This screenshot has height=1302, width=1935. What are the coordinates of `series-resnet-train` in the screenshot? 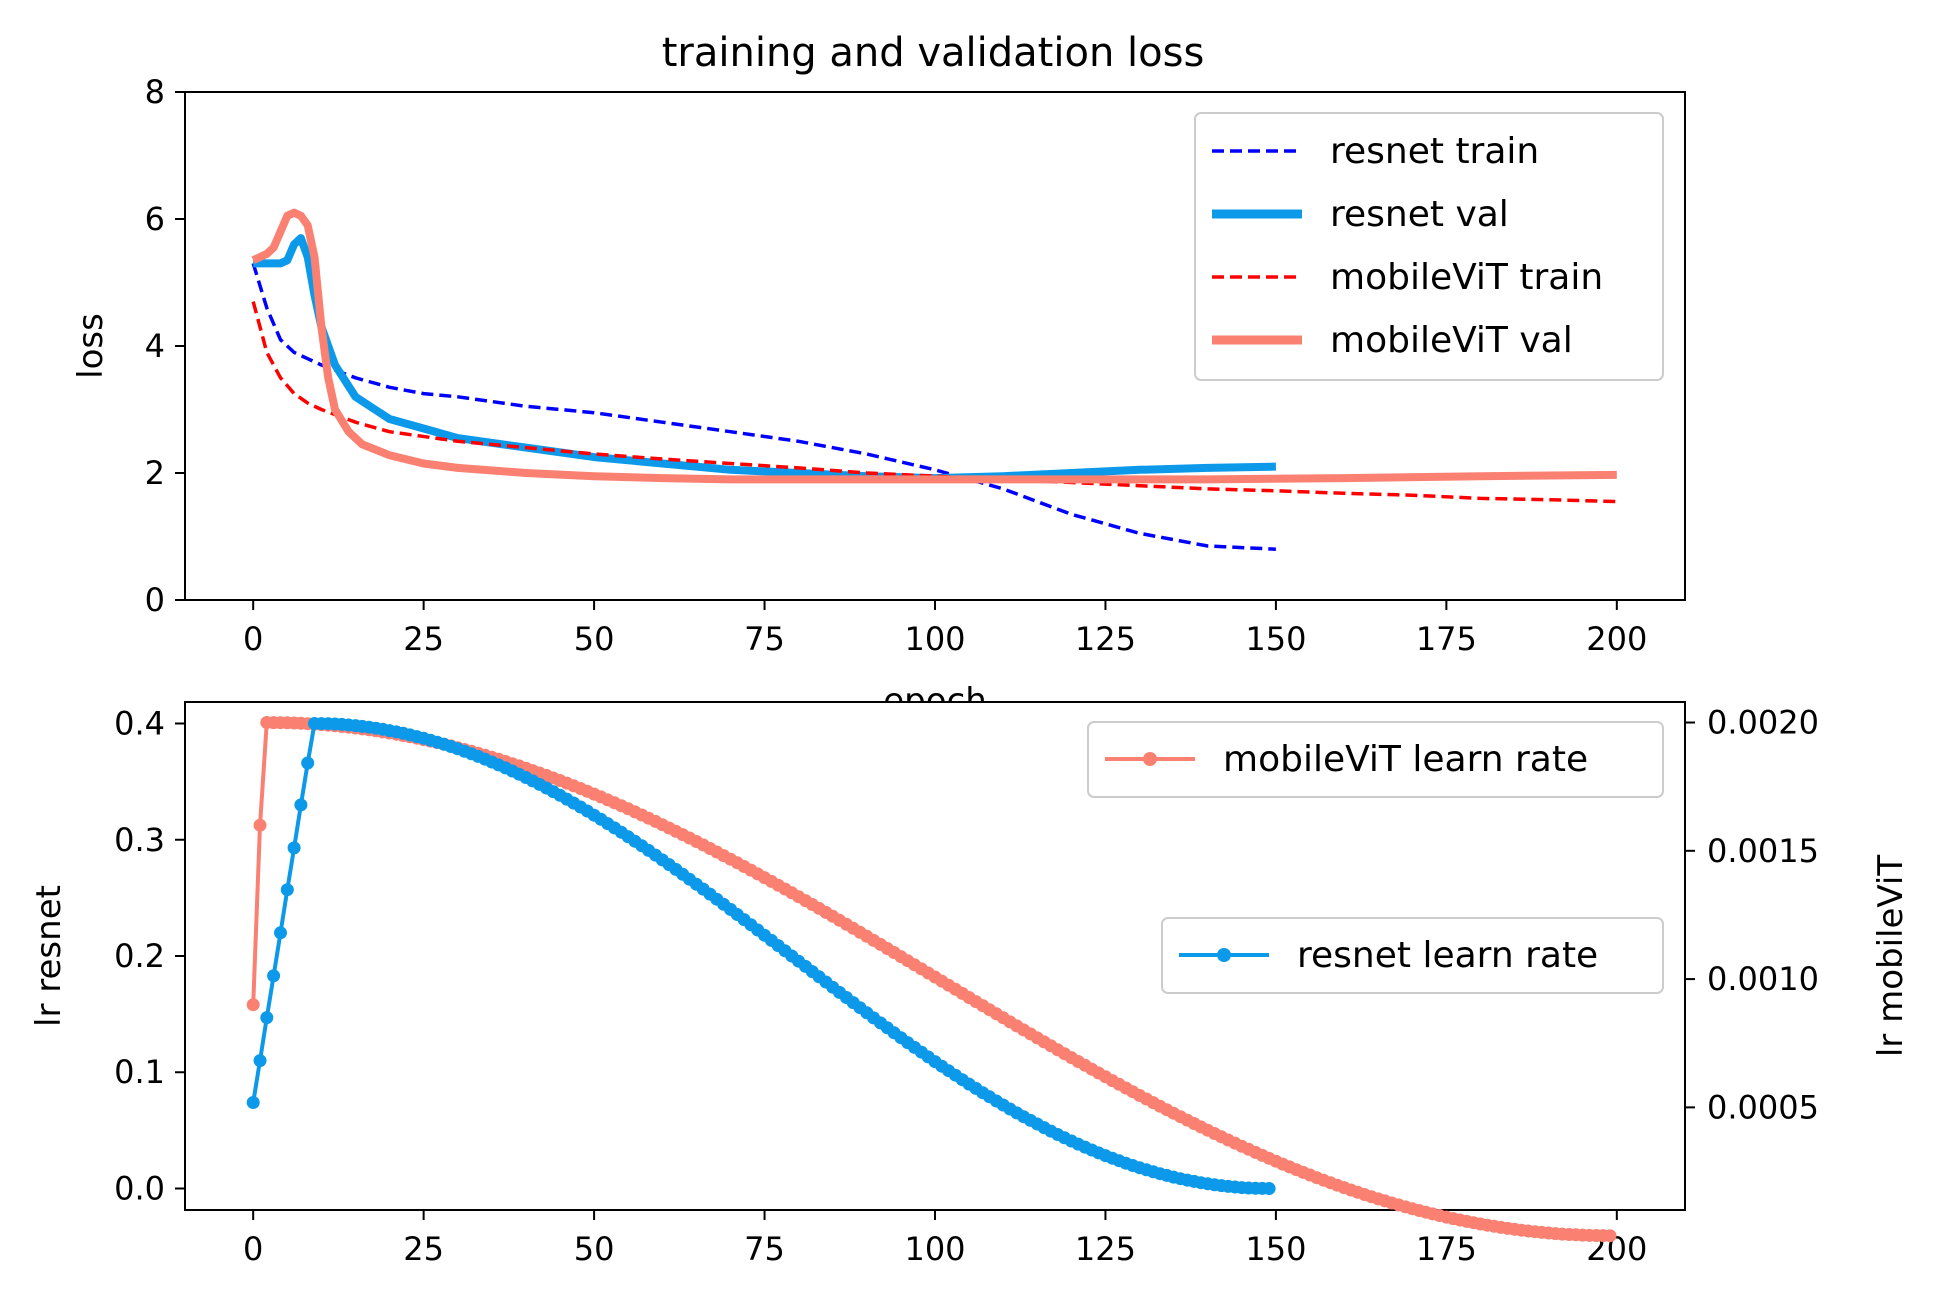 It's located at (763, 406).